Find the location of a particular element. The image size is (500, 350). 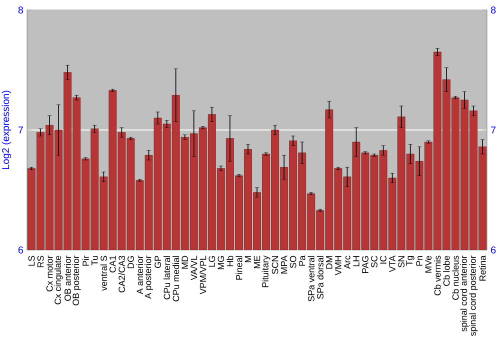

x-tick-label: spinal cord posterior is located at coordinates (473, 296).